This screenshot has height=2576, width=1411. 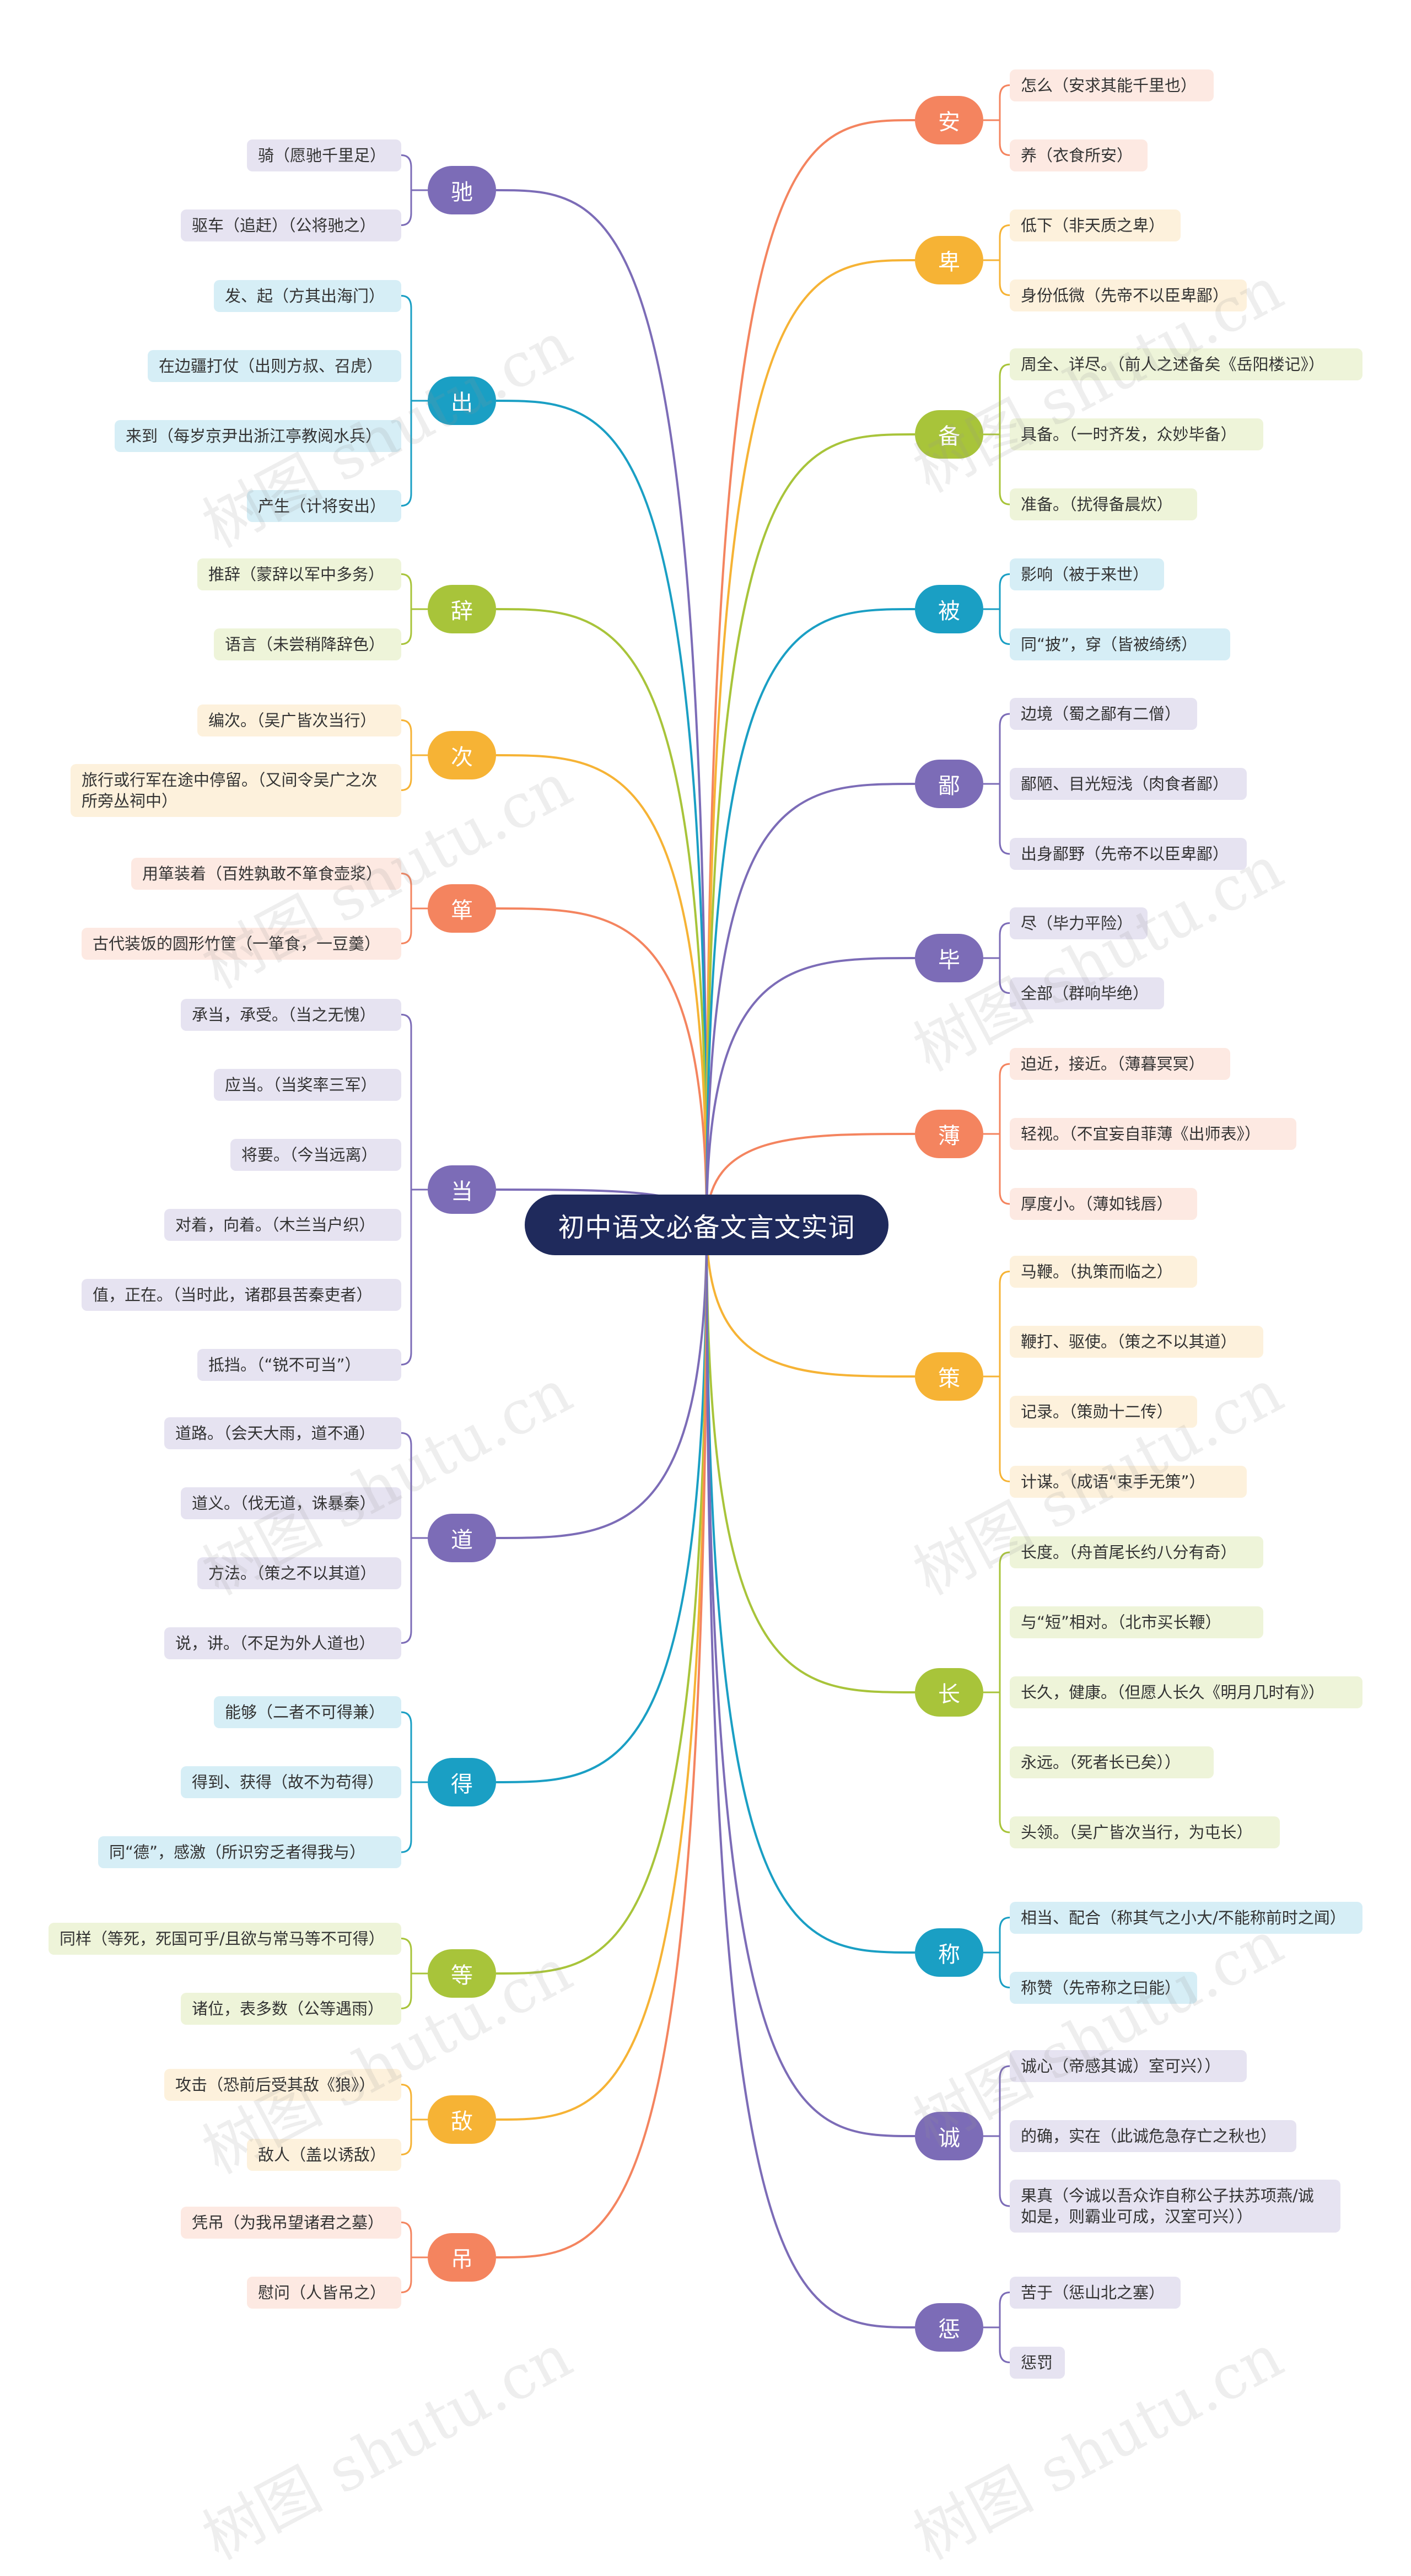 What do you see at coordinates (949, 2136) in the screenshot?
I see `branch-topic: 诚` at bounding box center [949, 2136].